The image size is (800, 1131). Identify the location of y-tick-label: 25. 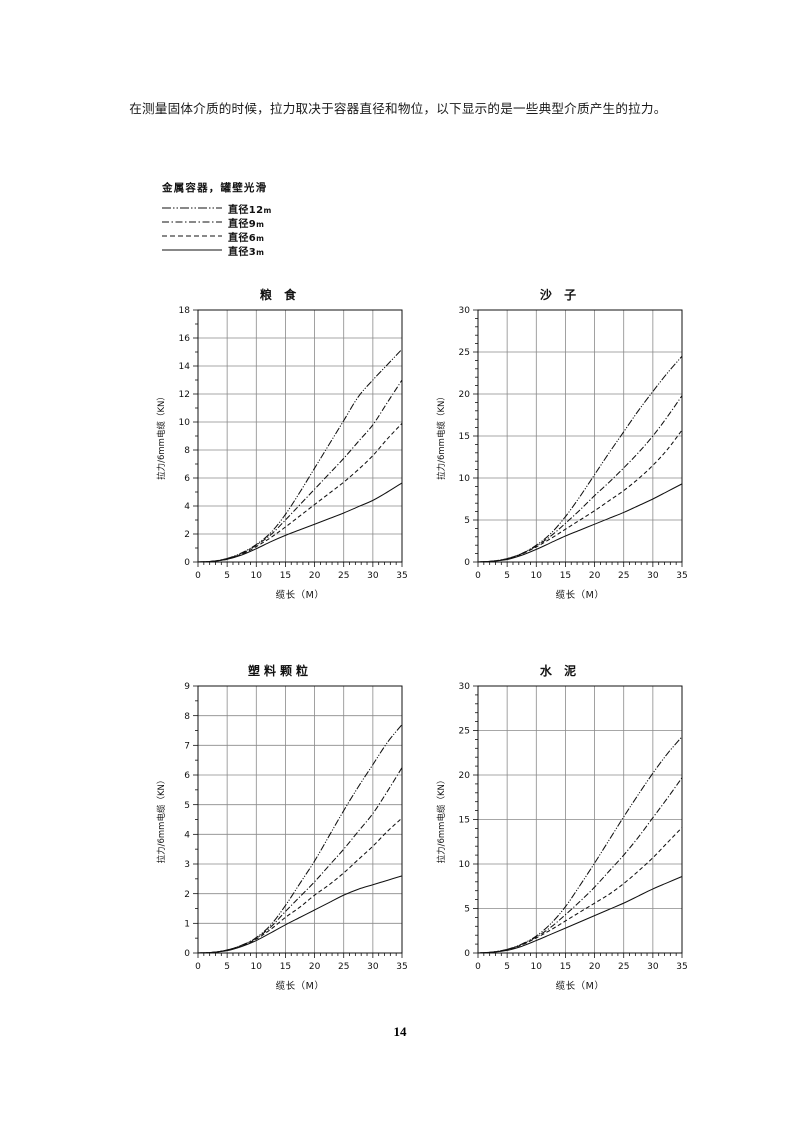
(464, 353).